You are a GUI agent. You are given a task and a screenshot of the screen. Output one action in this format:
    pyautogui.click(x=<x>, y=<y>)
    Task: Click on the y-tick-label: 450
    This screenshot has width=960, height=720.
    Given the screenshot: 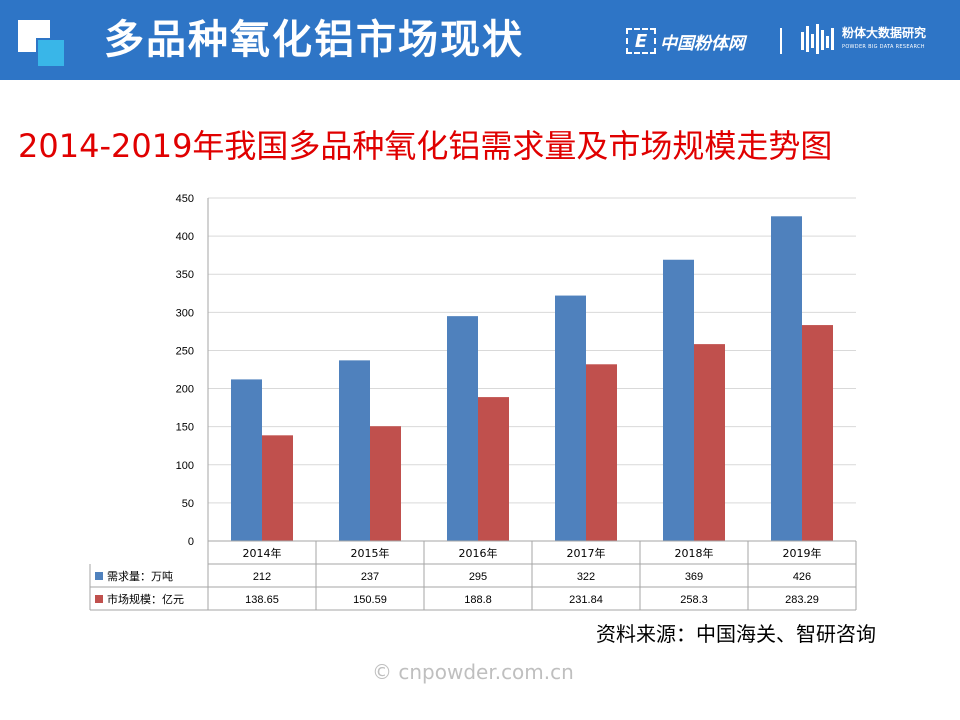 What is the action you would take?
    pyautogui.click(x=185, y=199)
    